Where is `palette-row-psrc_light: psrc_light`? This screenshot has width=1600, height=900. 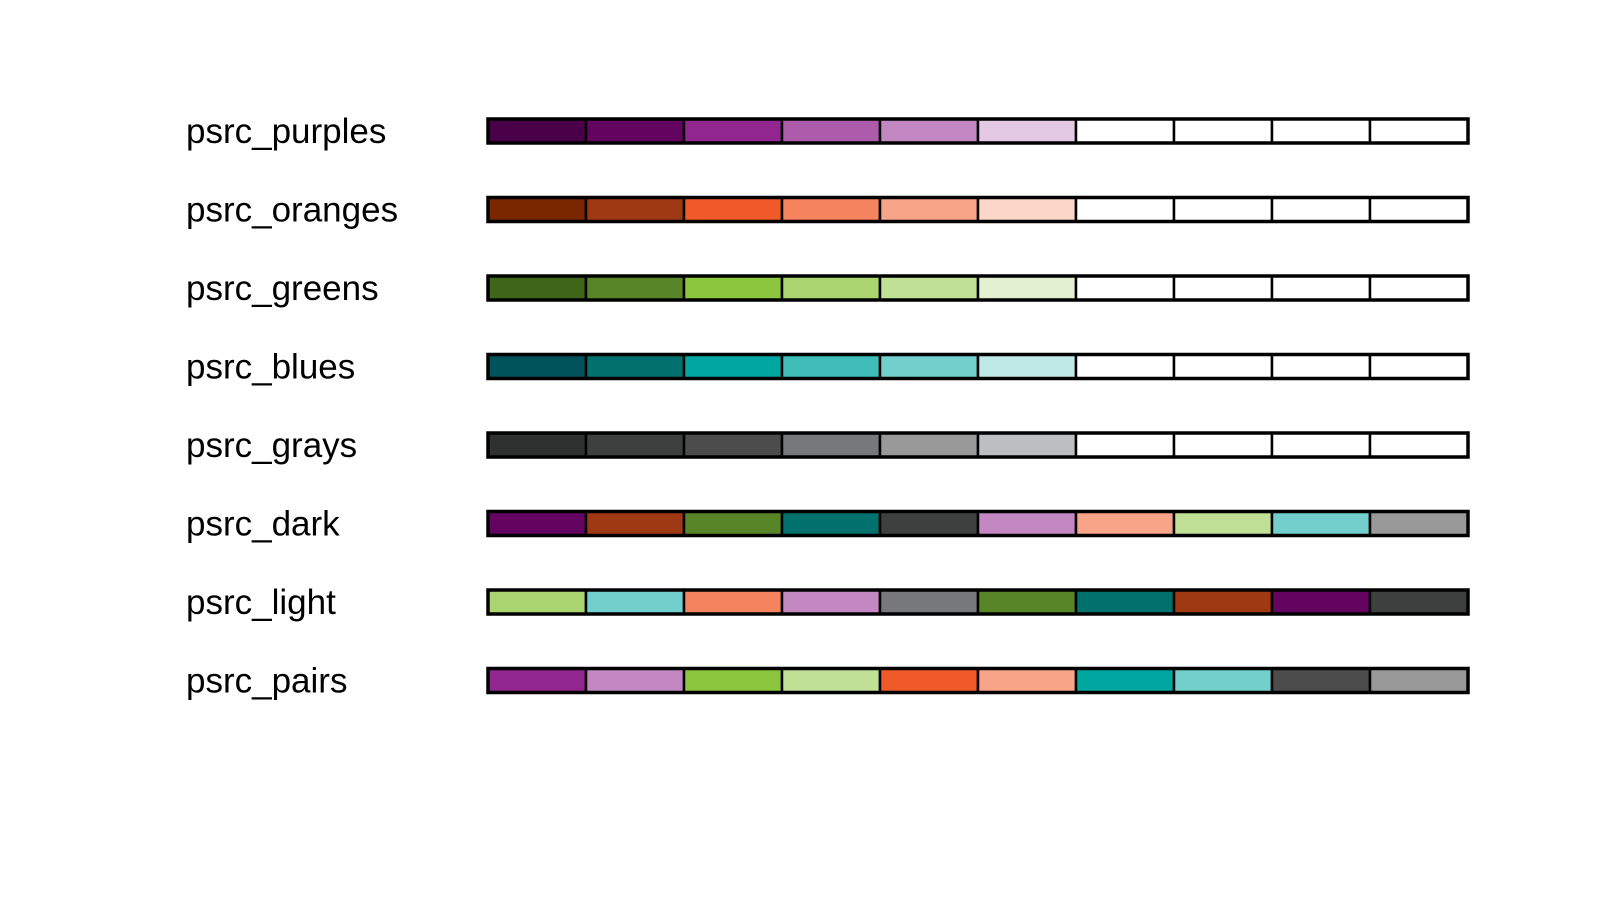 palette-row-psrc_light: psrc_light is located at coordinates (828, 602).